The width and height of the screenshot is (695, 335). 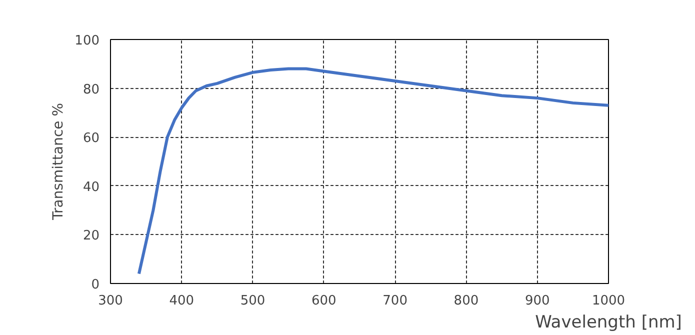 I want to click on y-tick-label: 20, so click(x=91, y=236).